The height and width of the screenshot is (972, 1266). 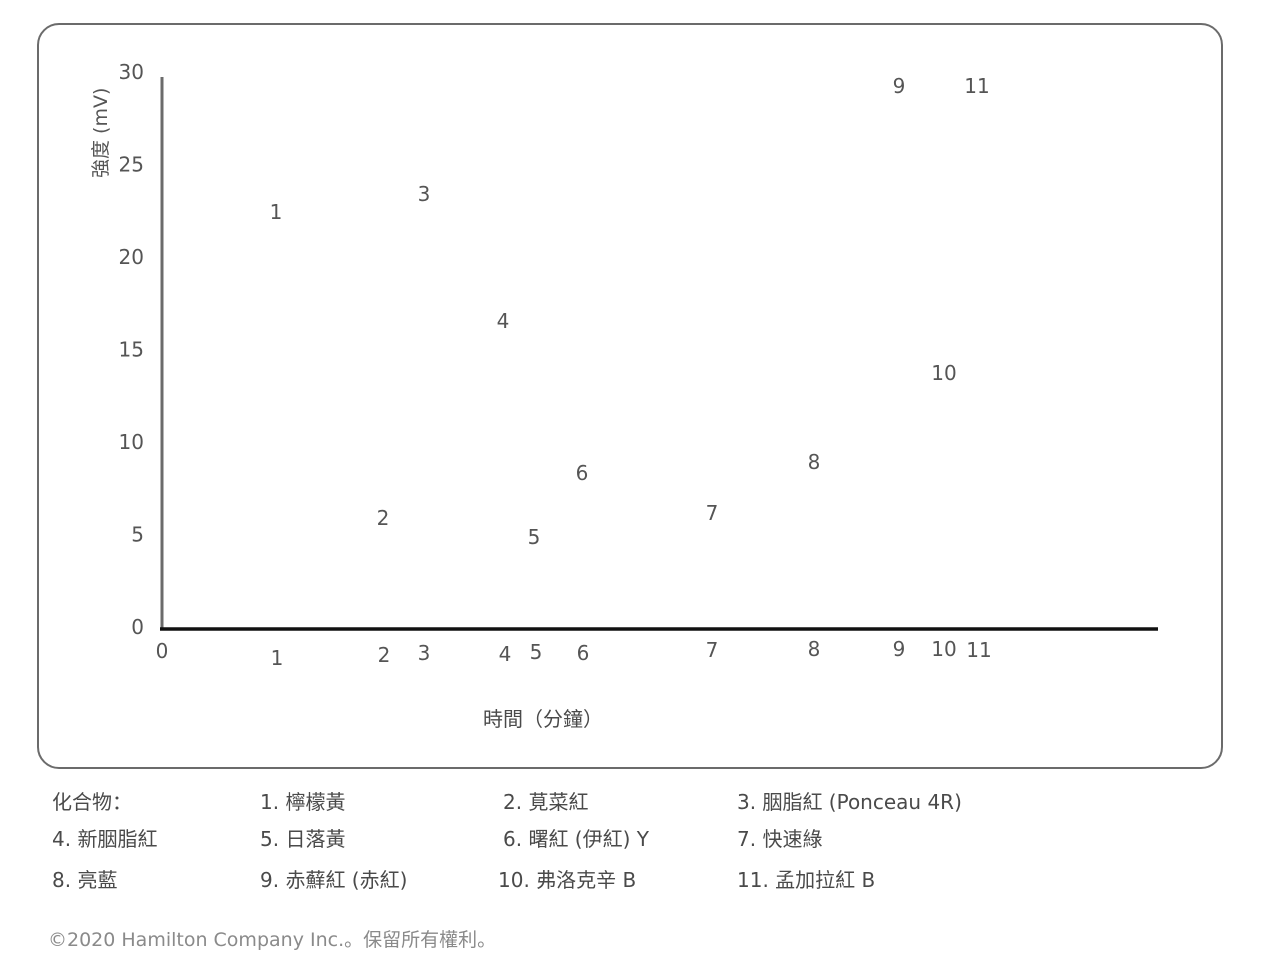 I want to click on y-tick-label: 5, so click(x=137, y=535).